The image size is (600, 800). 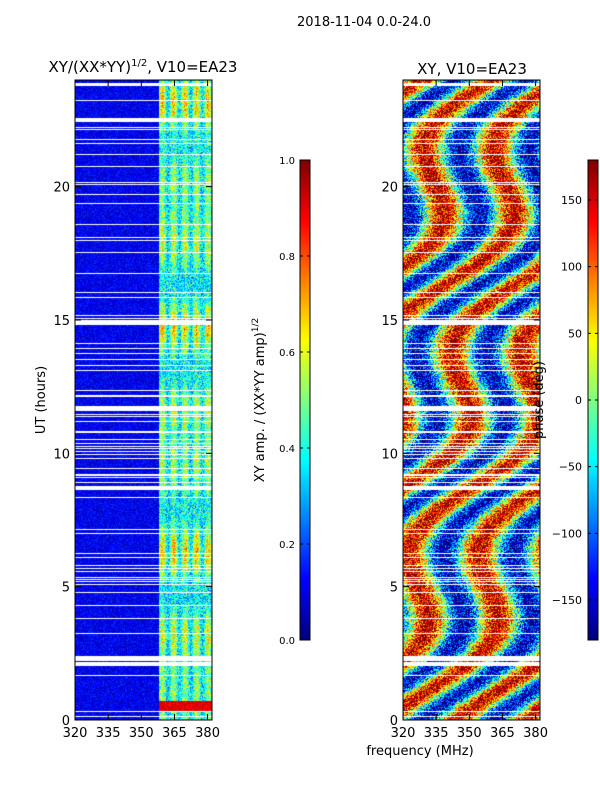 I want to click on colorbar-tick-label: 0.8, so click(x=287, y=257).